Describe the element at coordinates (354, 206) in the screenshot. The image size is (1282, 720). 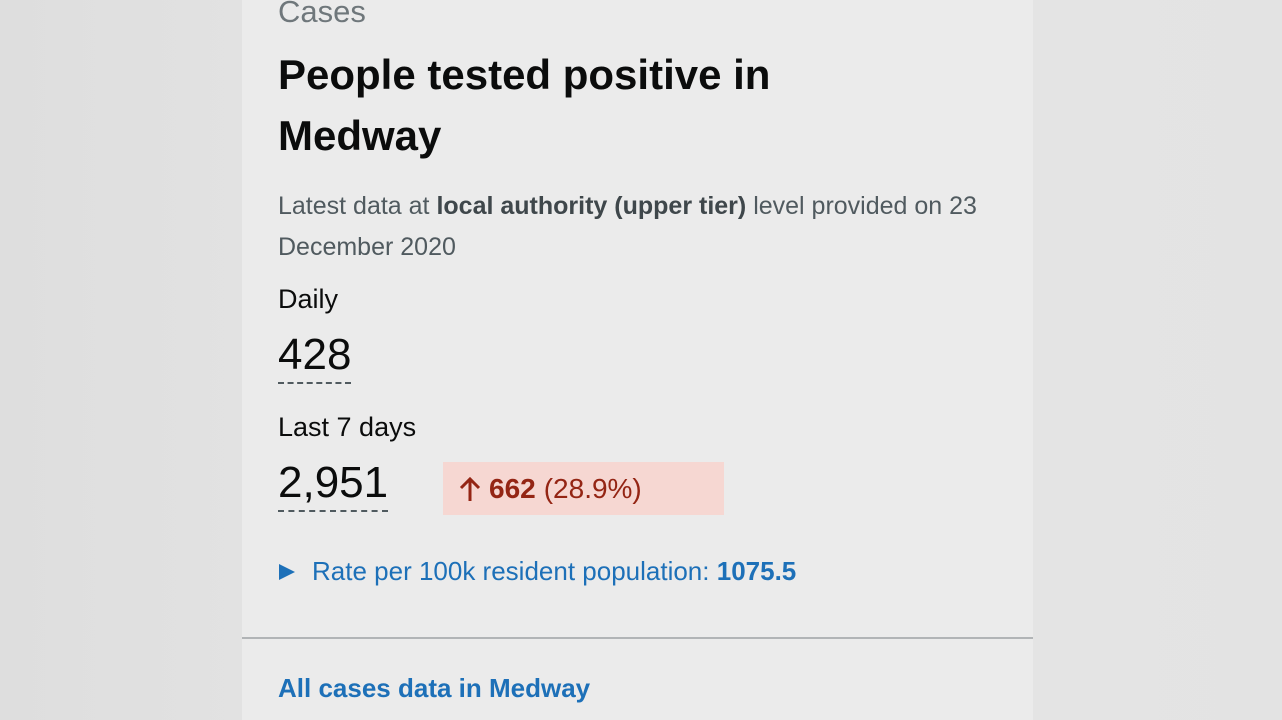
I see `desc-text: Latest data at` at that location.